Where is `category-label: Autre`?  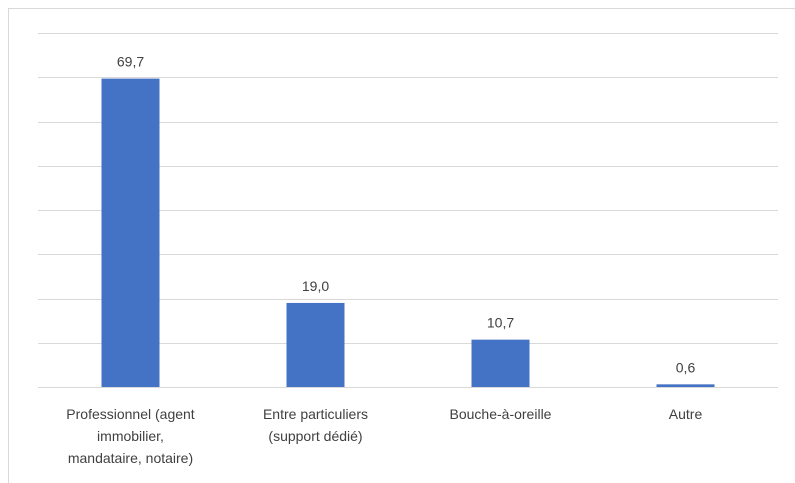
category-label: Autre is located at coordinates (686, 414).